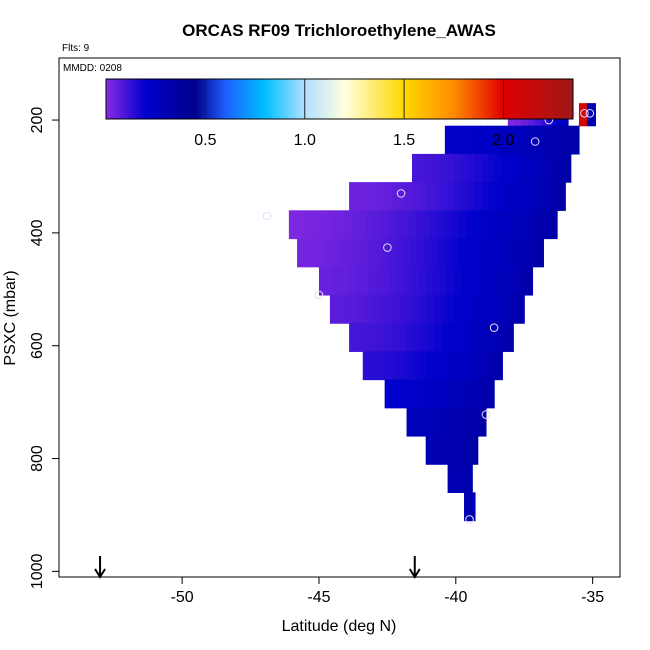 The height and width of the screenshot is (650, 650). I want to click on colorbar-tick-label: 0.5, so click(205, 140).